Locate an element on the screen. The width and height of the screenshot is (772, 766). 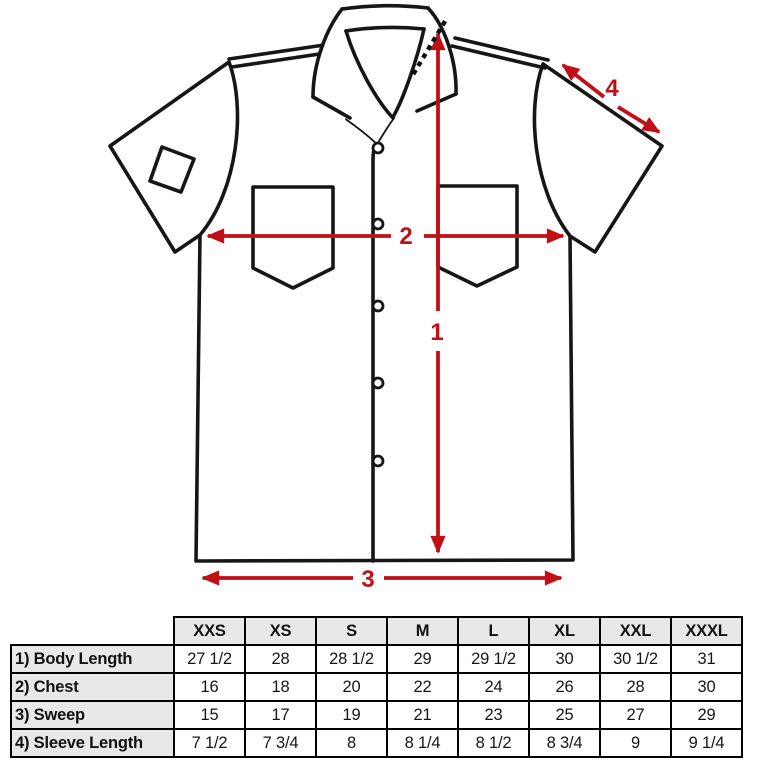
size-value-cell: 7 3/4 is located at coordinates (280, 743).